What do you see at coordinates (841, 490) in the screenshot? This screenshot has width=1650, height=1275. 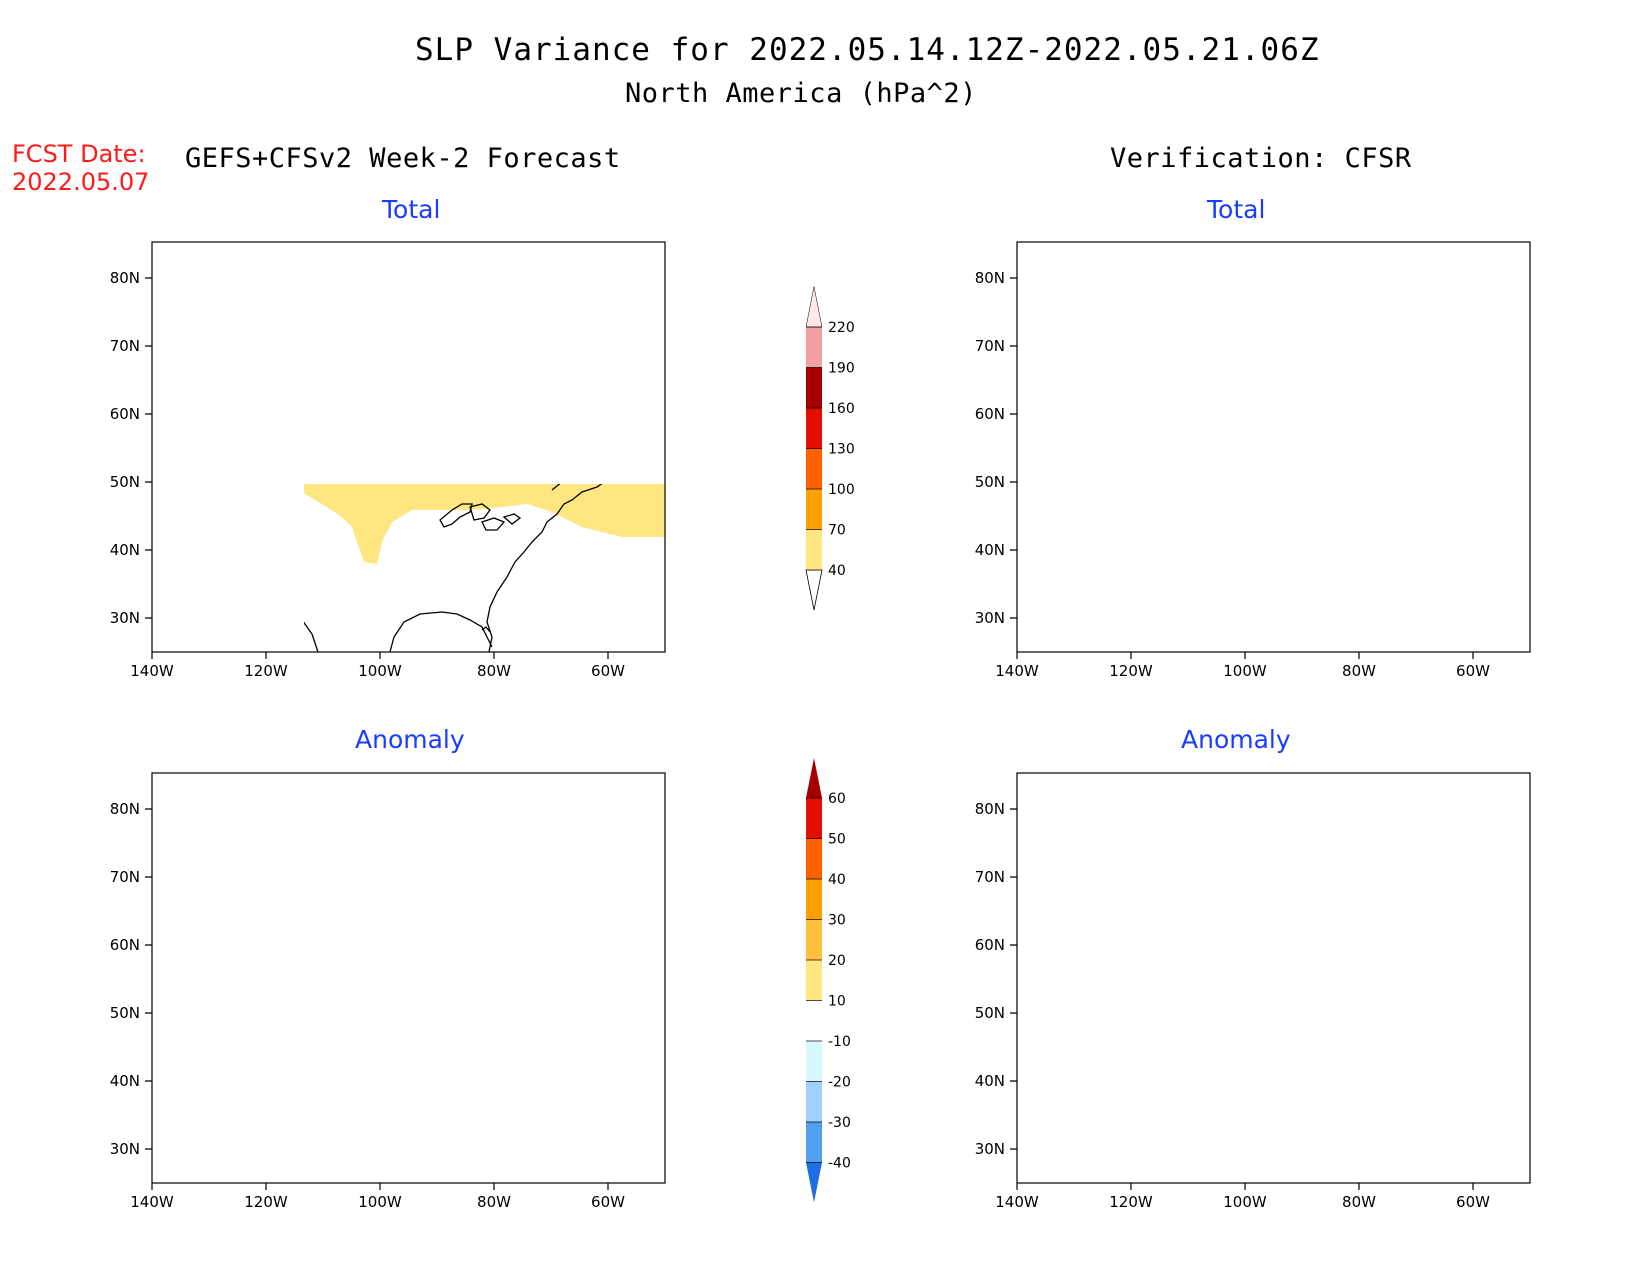 I see `colorbar-level-label: 100` at bounding box center [841, 490].